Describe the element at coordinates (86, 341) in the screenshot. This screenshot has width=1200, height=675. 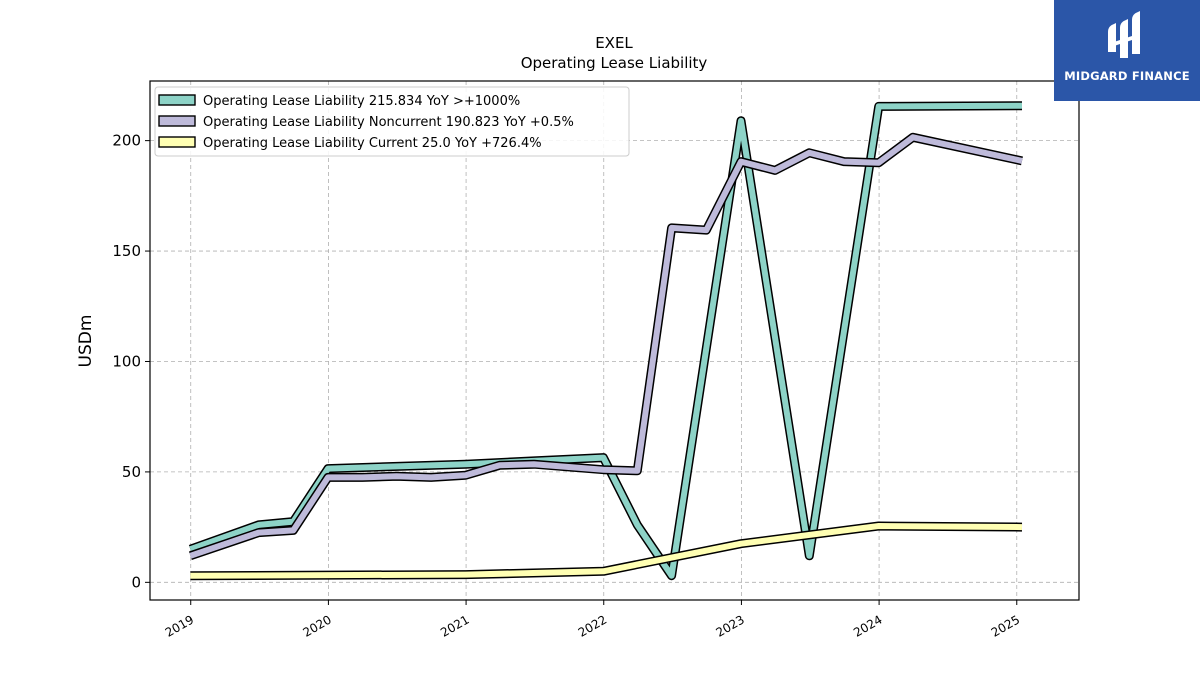
I see `y-axis-label: USDm` at that location.